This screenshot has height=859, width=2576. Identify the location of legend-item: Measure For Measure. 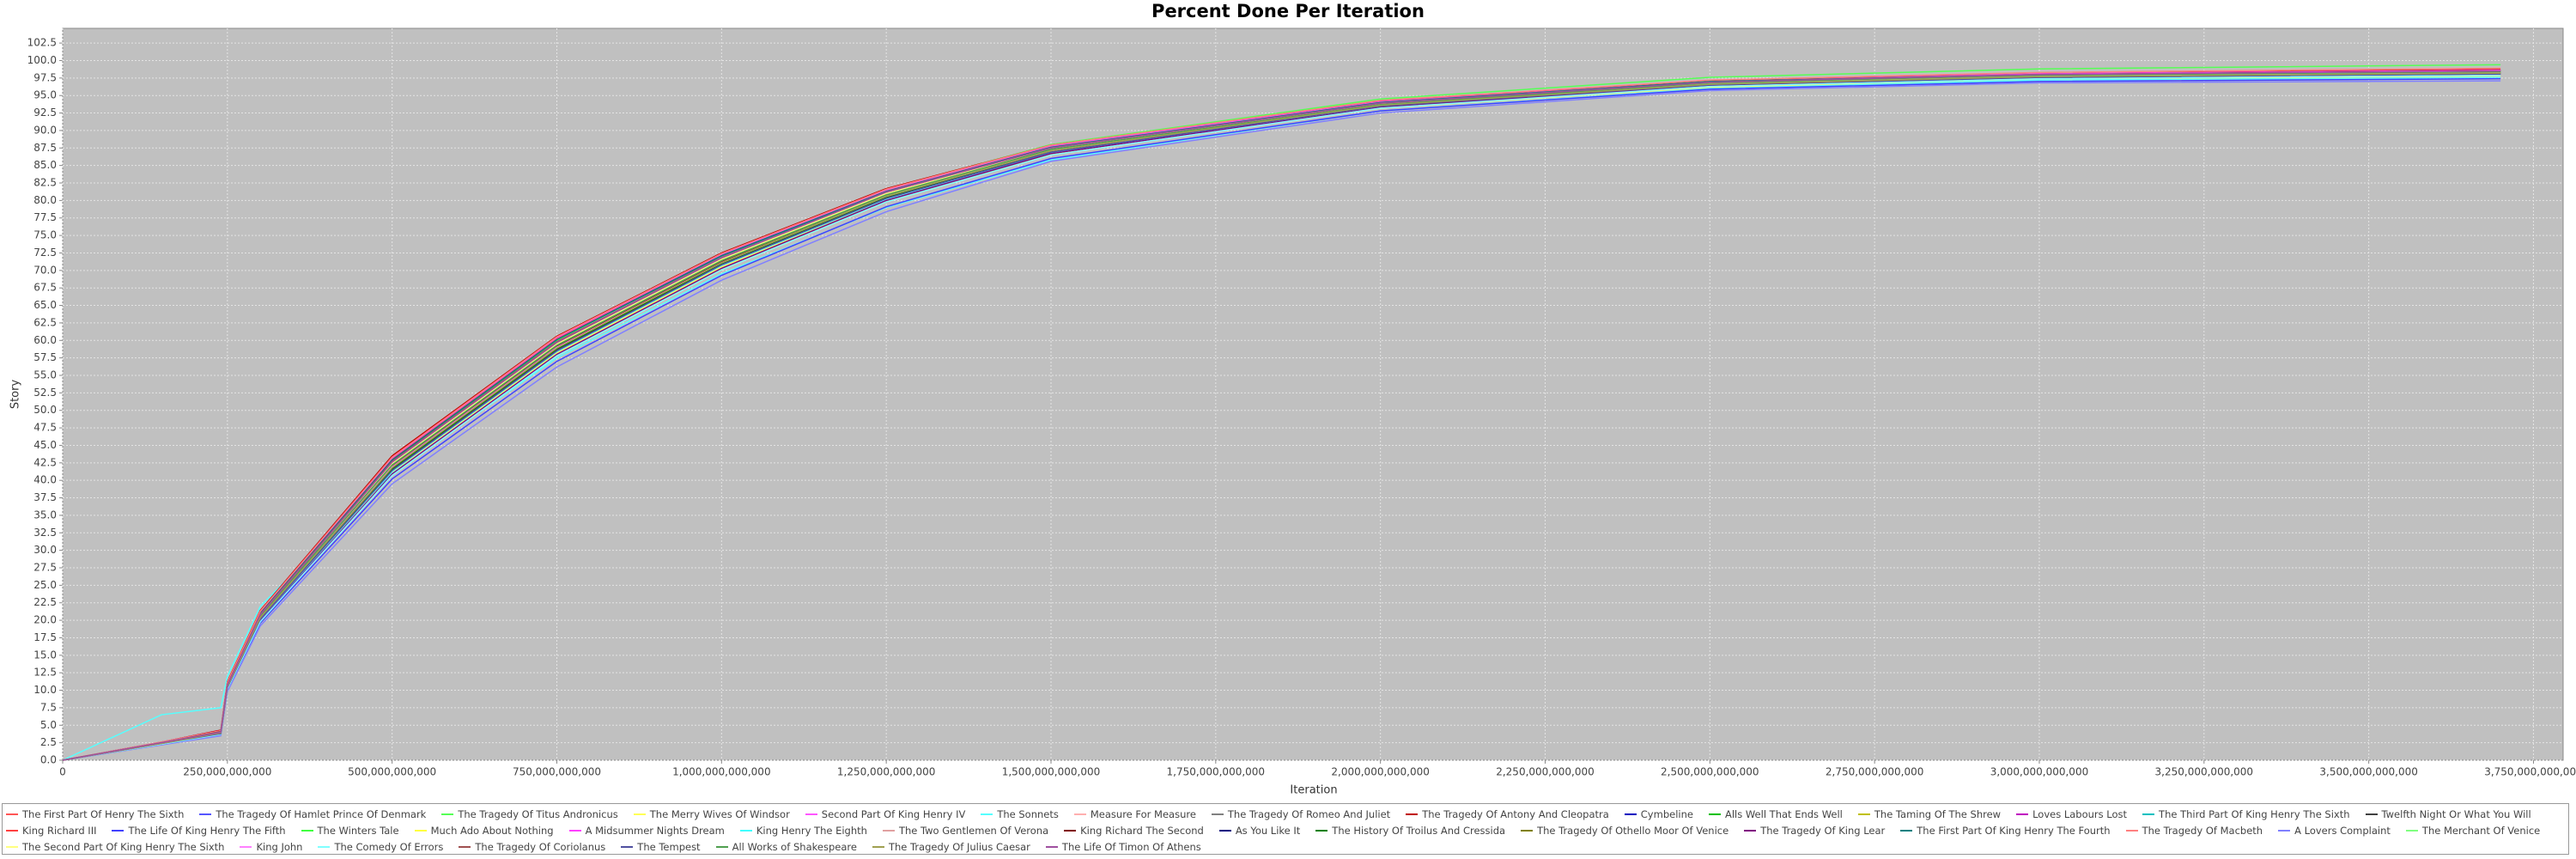
(1134, 814).